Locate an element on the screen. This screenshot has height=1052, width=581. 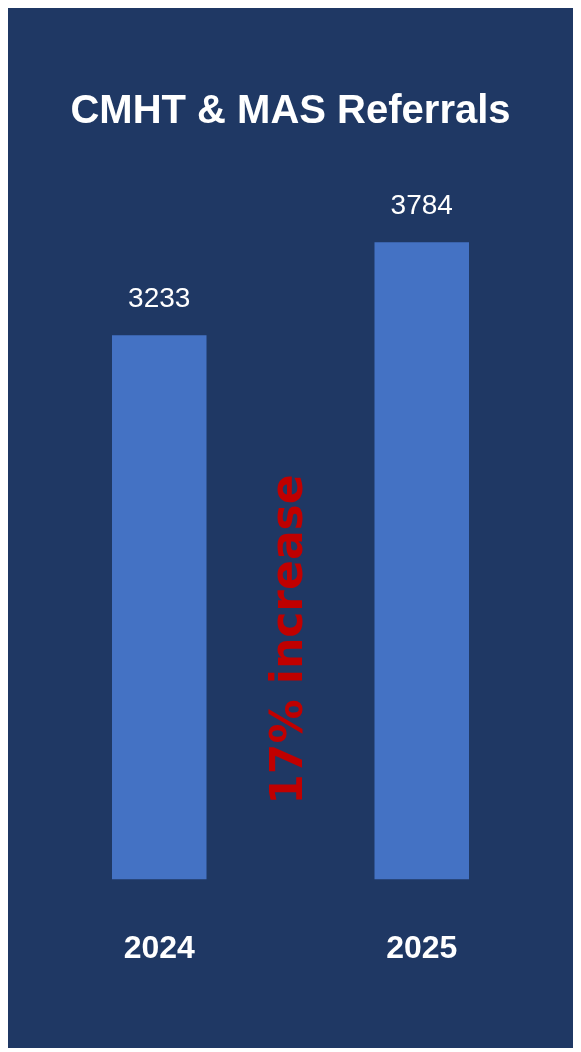
chart-title: CMHT & MAS Referrals is located at coordinates (290, 109).